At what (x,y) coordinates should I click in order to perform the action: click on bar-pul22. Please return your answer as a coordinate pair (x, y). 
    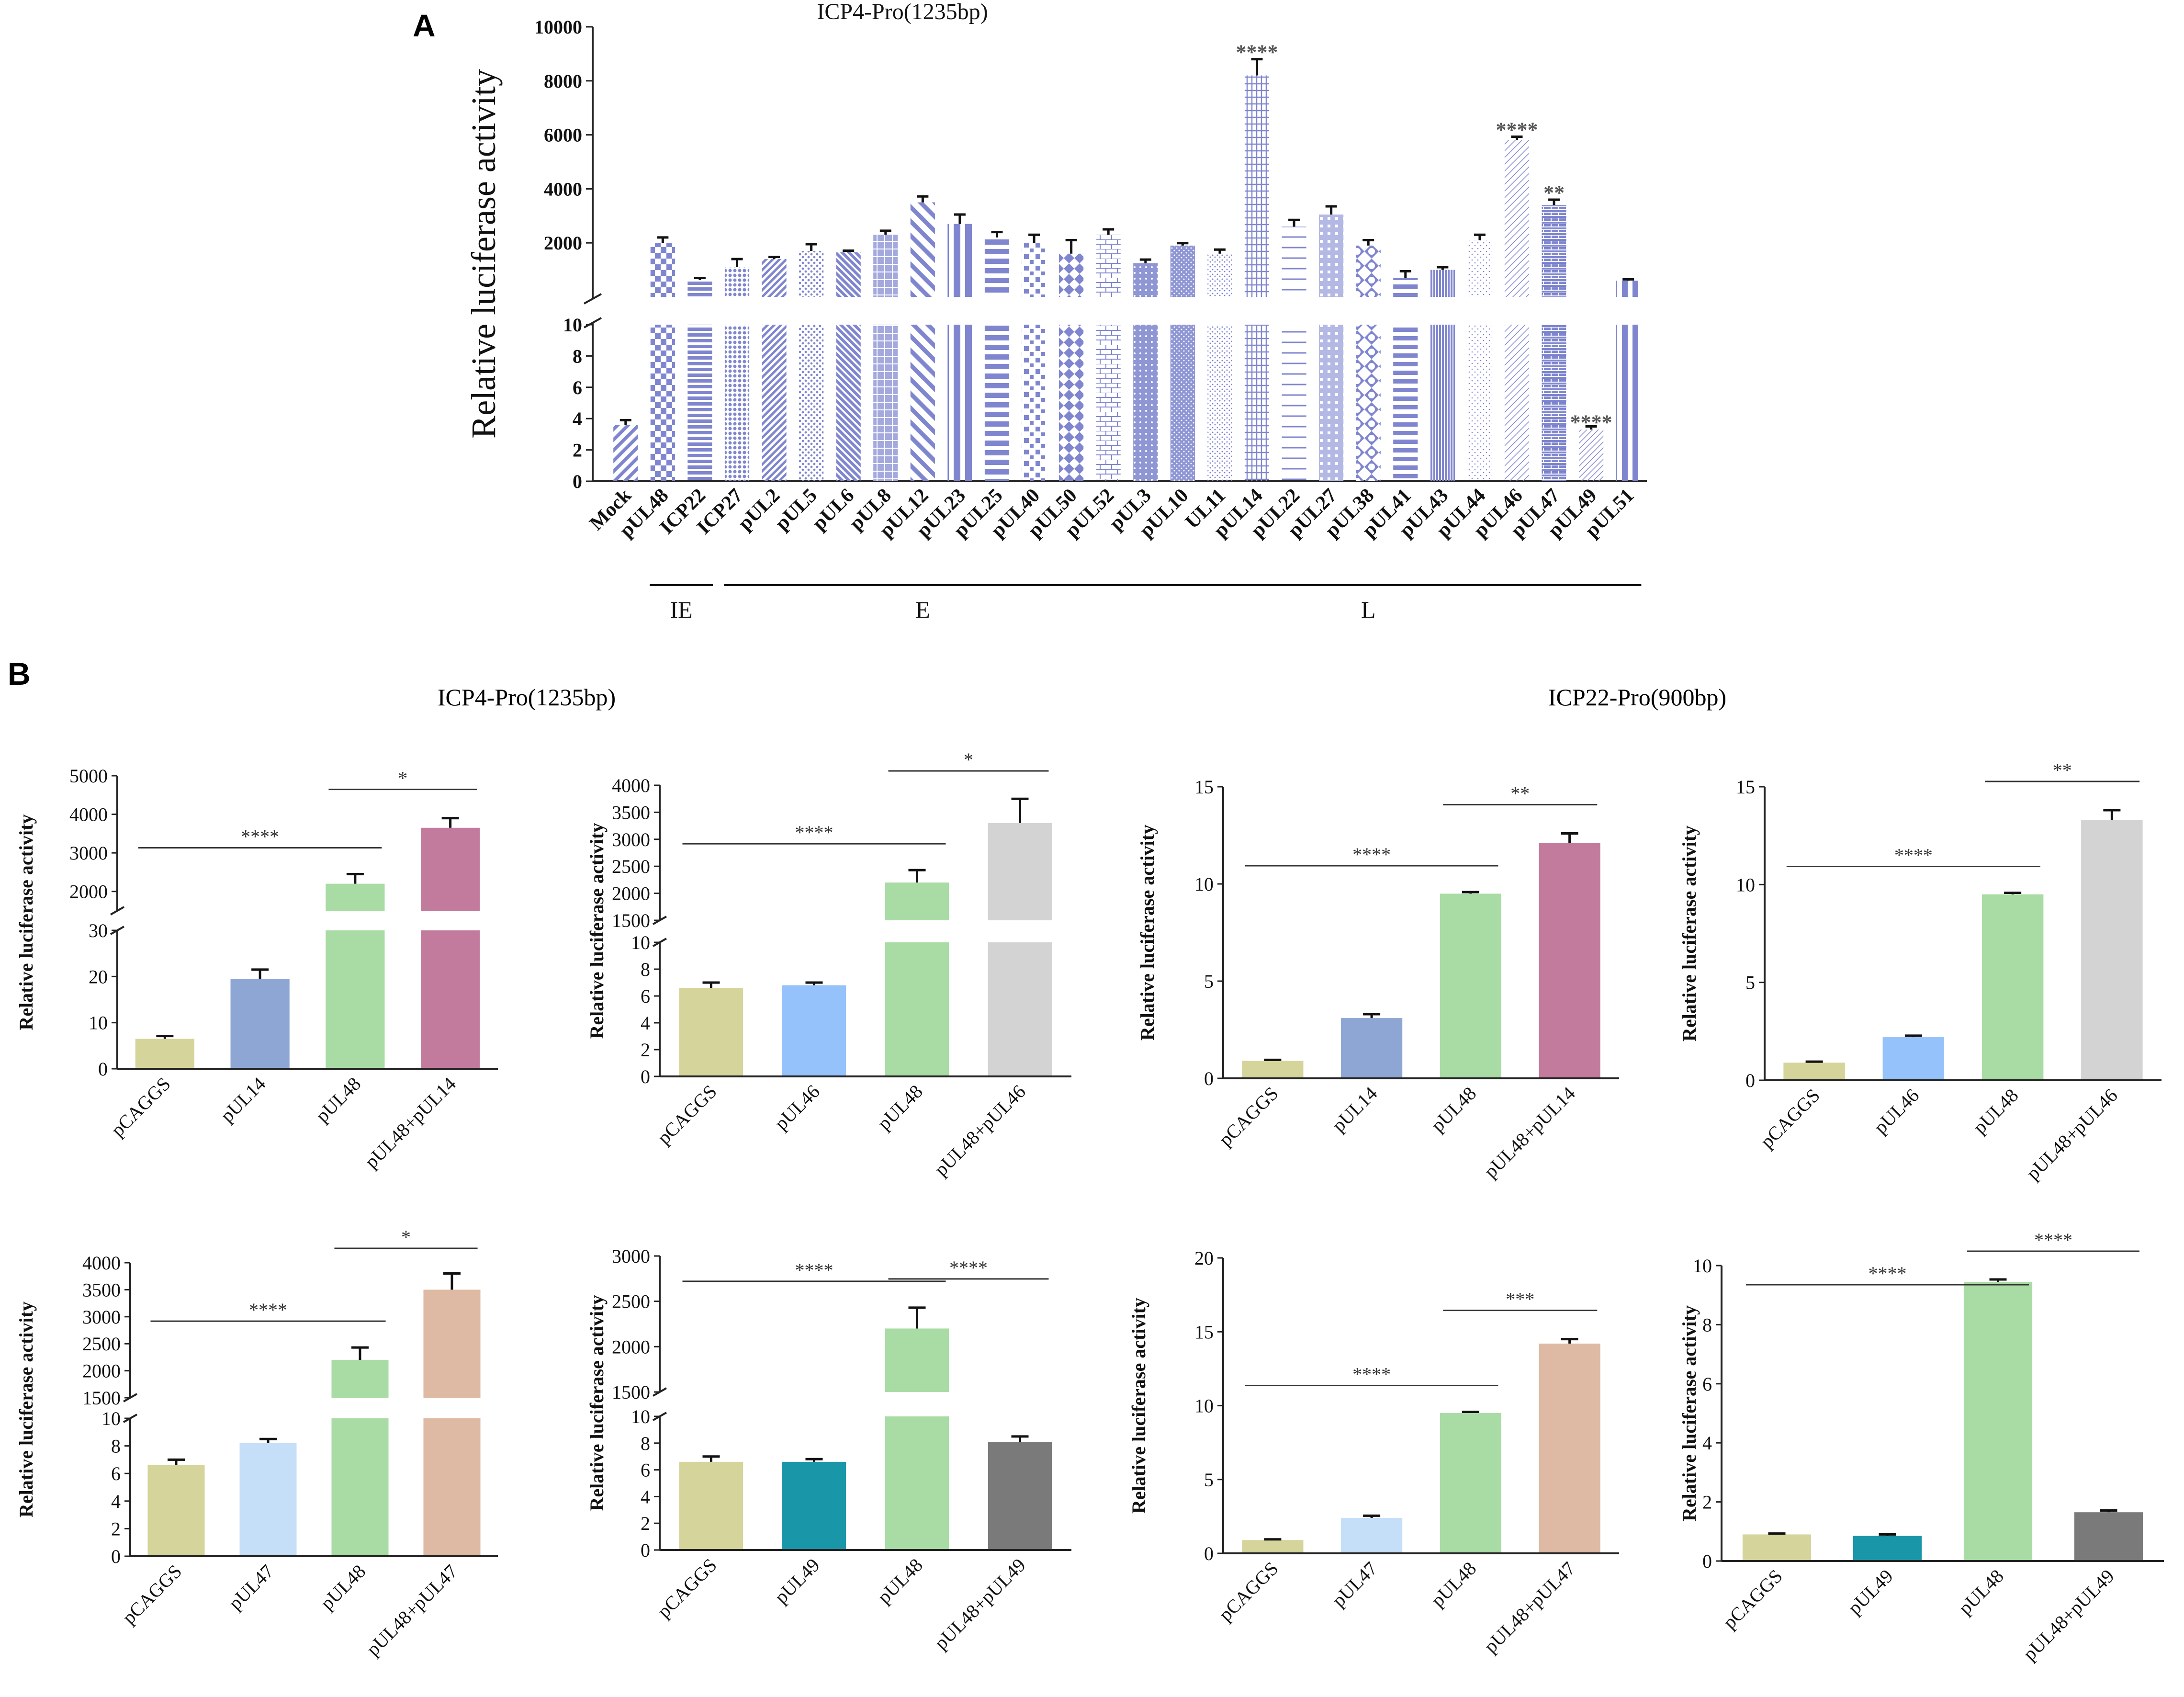
    Looking at the image, I should click on (1294, 261).